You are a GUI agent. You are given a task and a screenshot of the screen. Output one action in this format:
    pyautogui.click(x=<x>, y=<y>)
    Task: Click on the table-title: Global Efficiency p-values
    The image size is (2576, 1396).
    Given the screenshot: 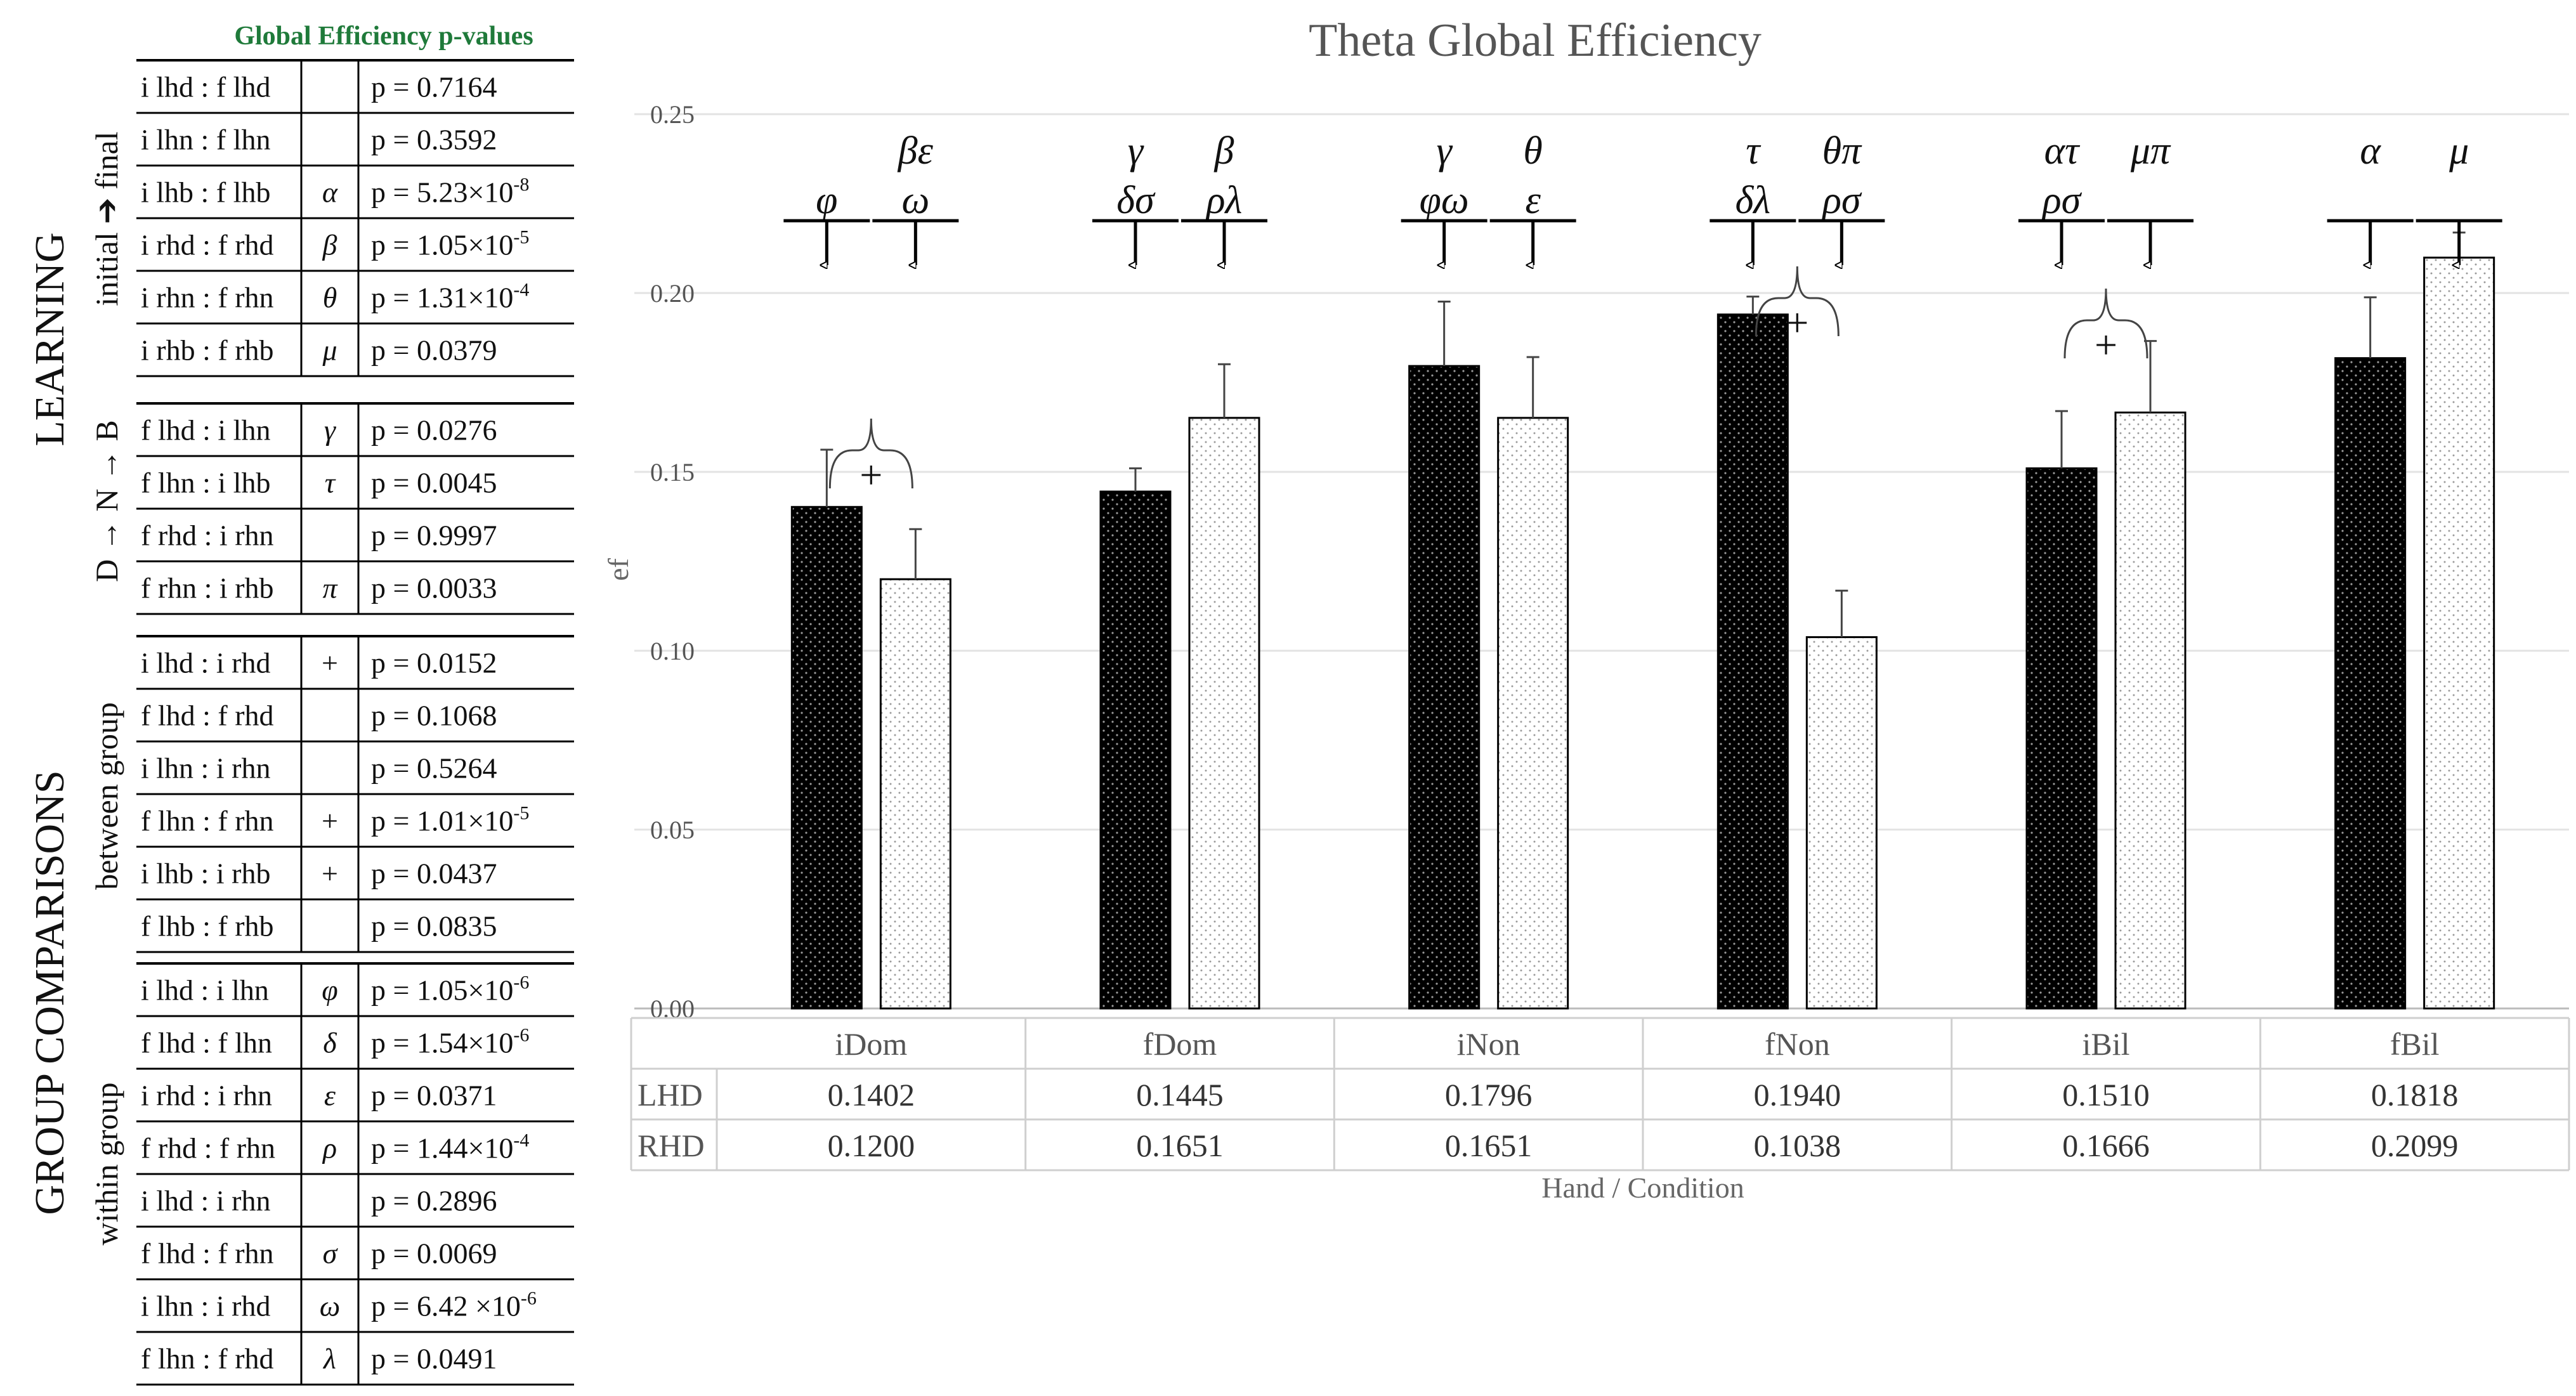 What is the action you would take?
    pyautogui.click(x=383, y=37)
    